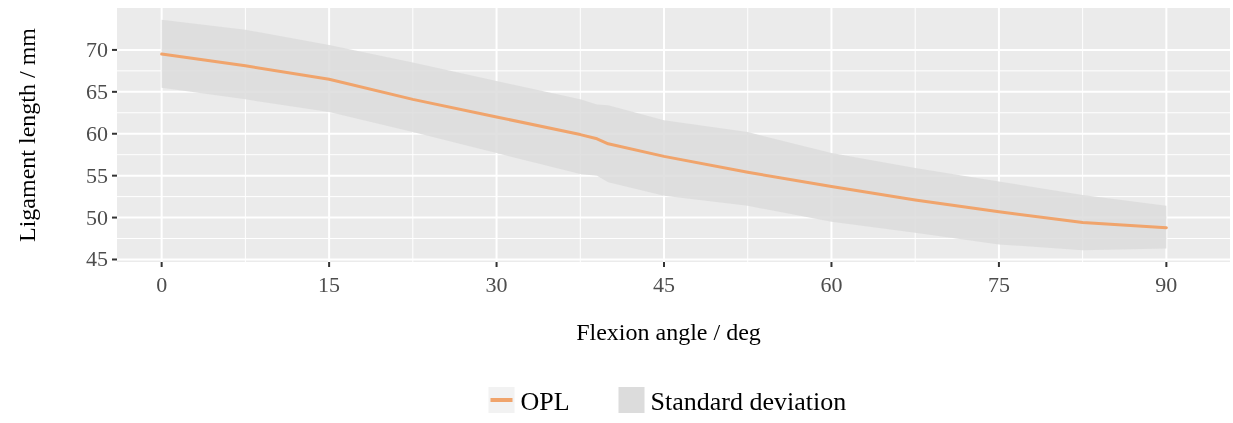  I want to click on x-tick-label: 60, so click(831, 284).